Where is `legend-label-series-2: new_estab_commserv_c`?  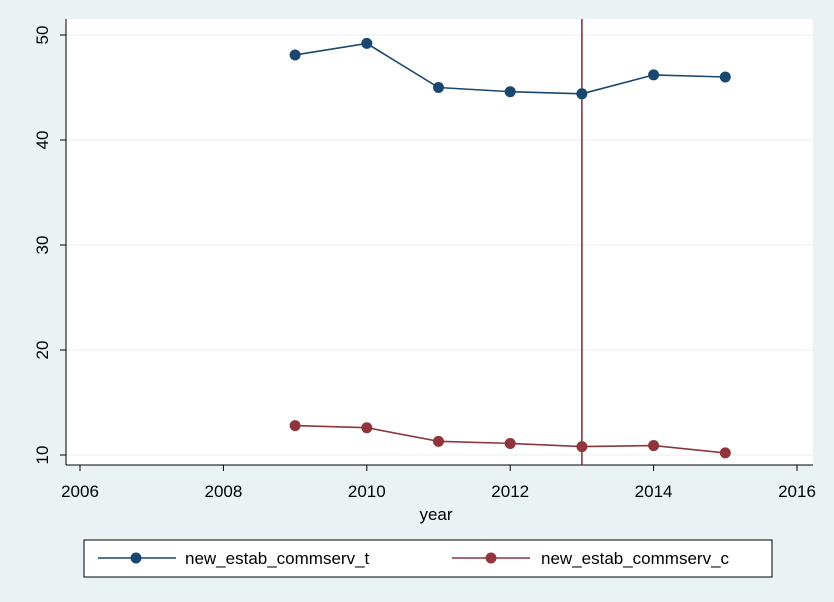
legend-label-series-2: new_estab_commserv_c is located at coordinates (635, 558).